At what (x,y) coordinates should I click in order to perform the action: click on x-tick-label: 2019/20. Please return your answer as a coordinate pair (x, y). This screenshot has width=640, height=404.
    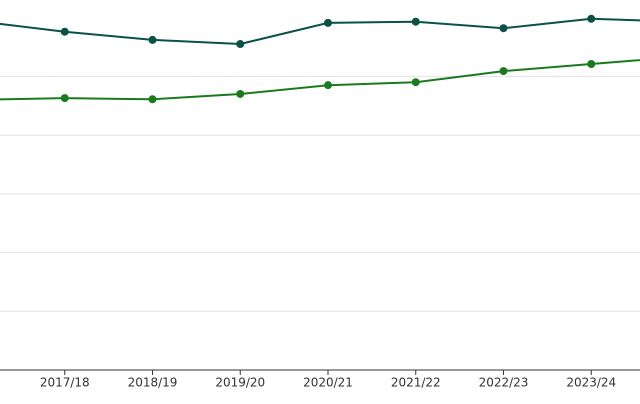
    Looking at the image, I should click on (240, 383).